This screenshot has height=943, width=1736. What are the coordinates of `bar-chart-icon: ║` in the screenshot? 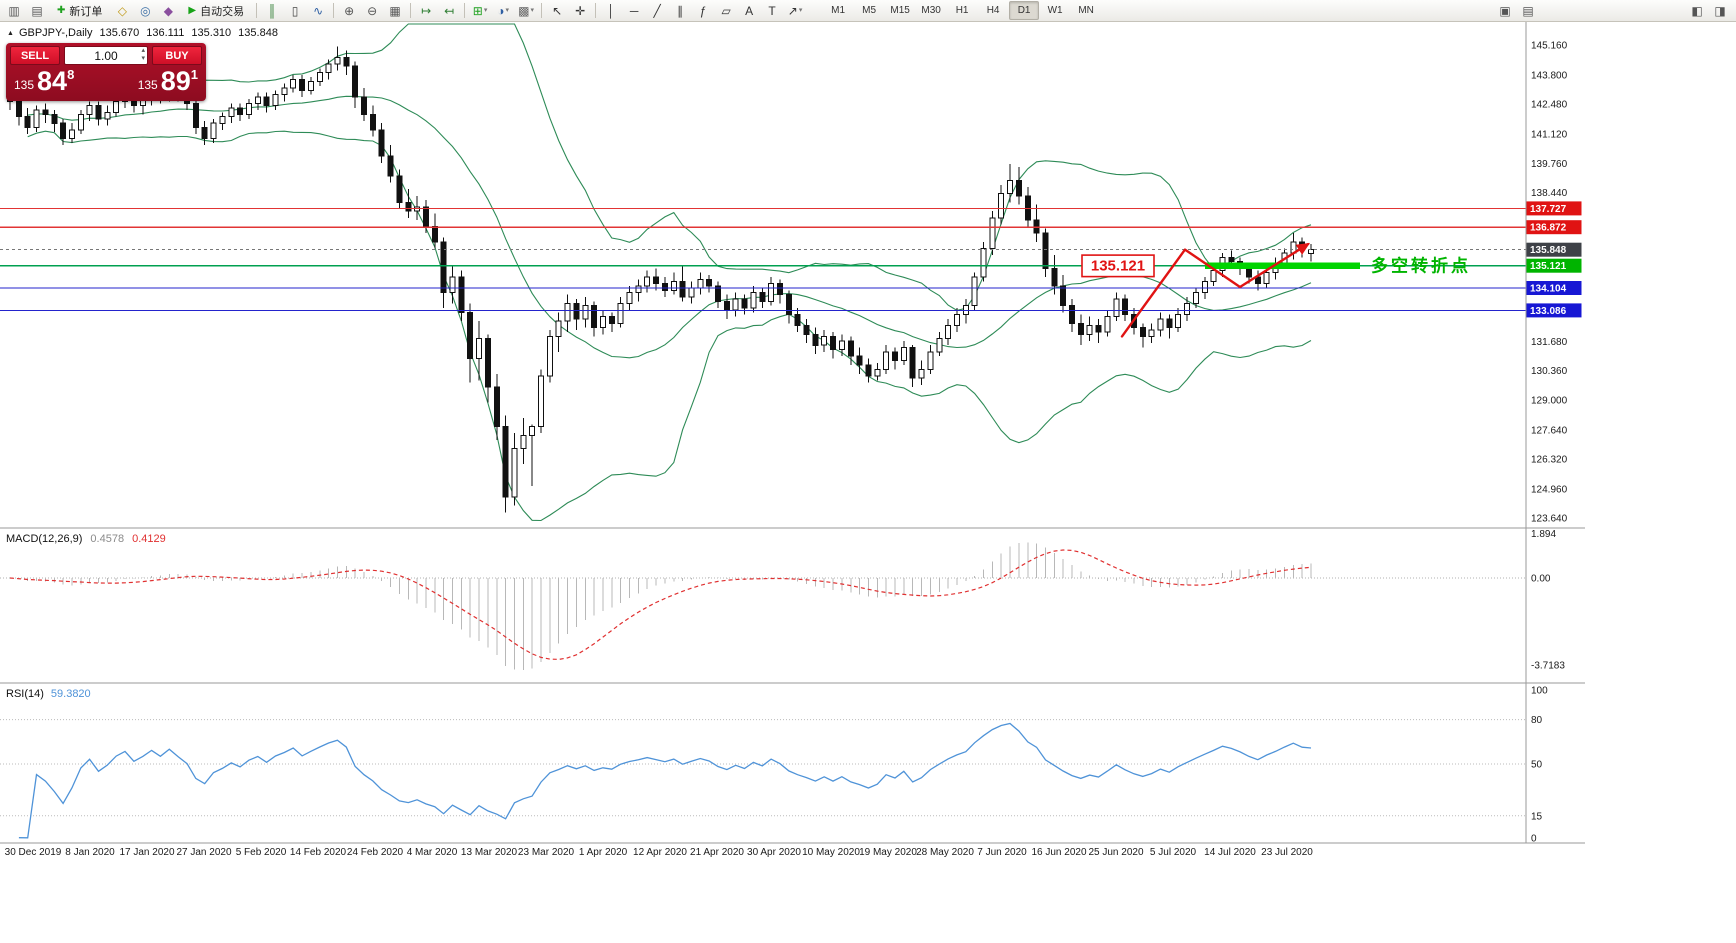 It's located at (272, 10).